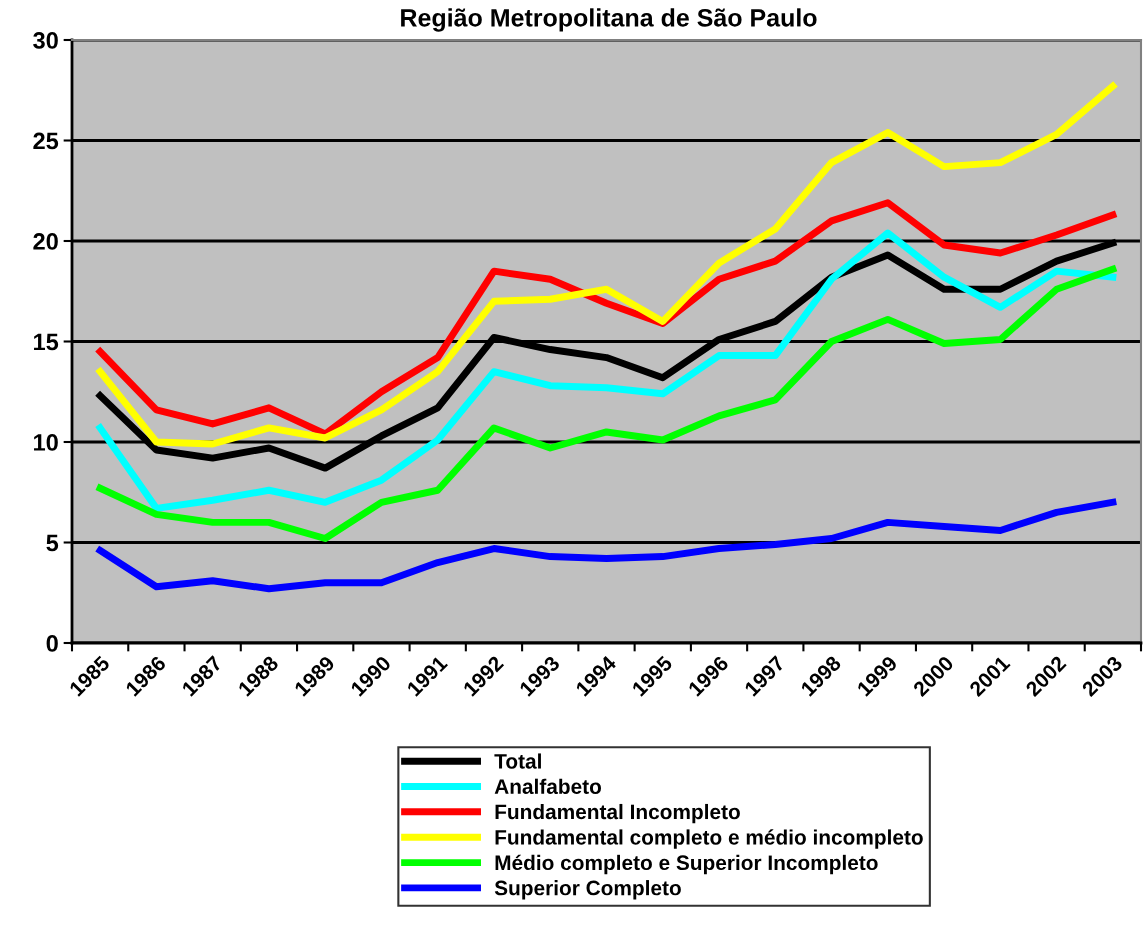  Describe the element at coordinates (45, 40) in the screenshot. I see `y-tick-label: 30` at that location.